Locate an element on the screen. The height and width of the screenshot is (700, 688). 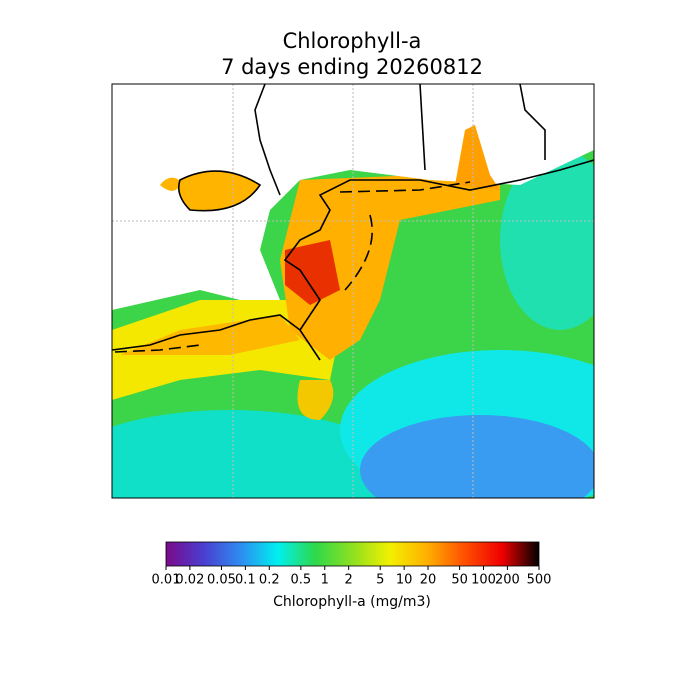
colorbar-tick-label: 50 is located at coordinates (459, 580).